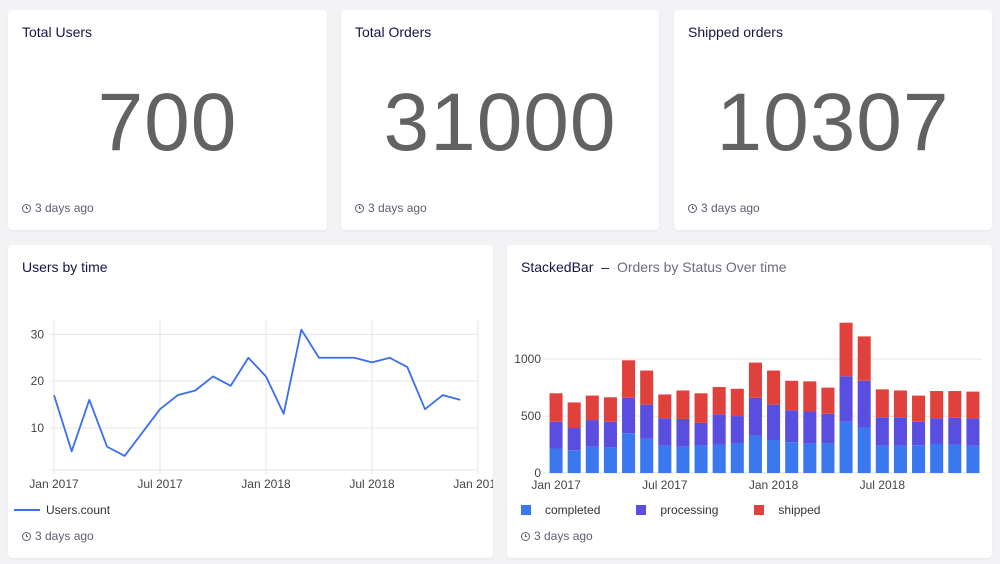 Image resolution: width=1000 pixels, height=564 pixels. What do you see at coordinates (65, 267) in the screenshot?
I see `card-title: Users by time` at bounding box center [65, 267].